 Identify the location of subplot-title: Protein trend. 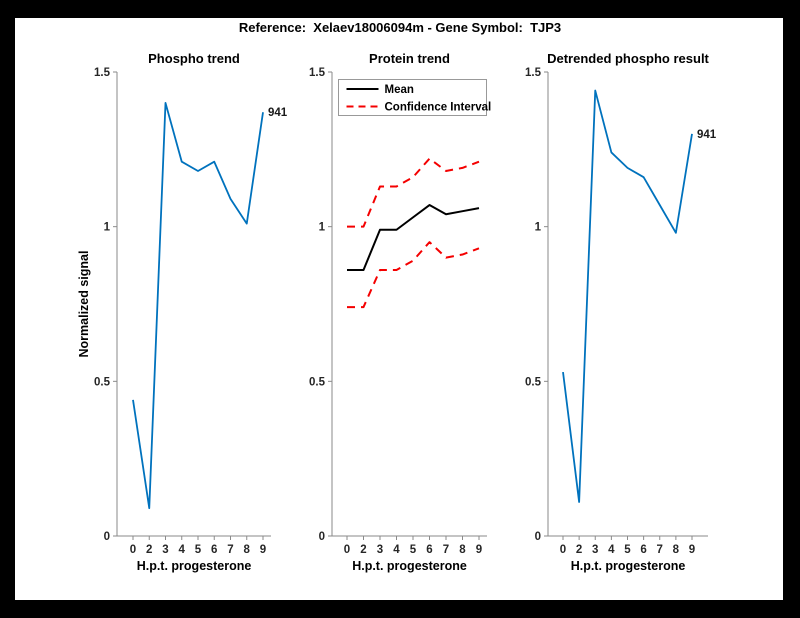
(409, 58).